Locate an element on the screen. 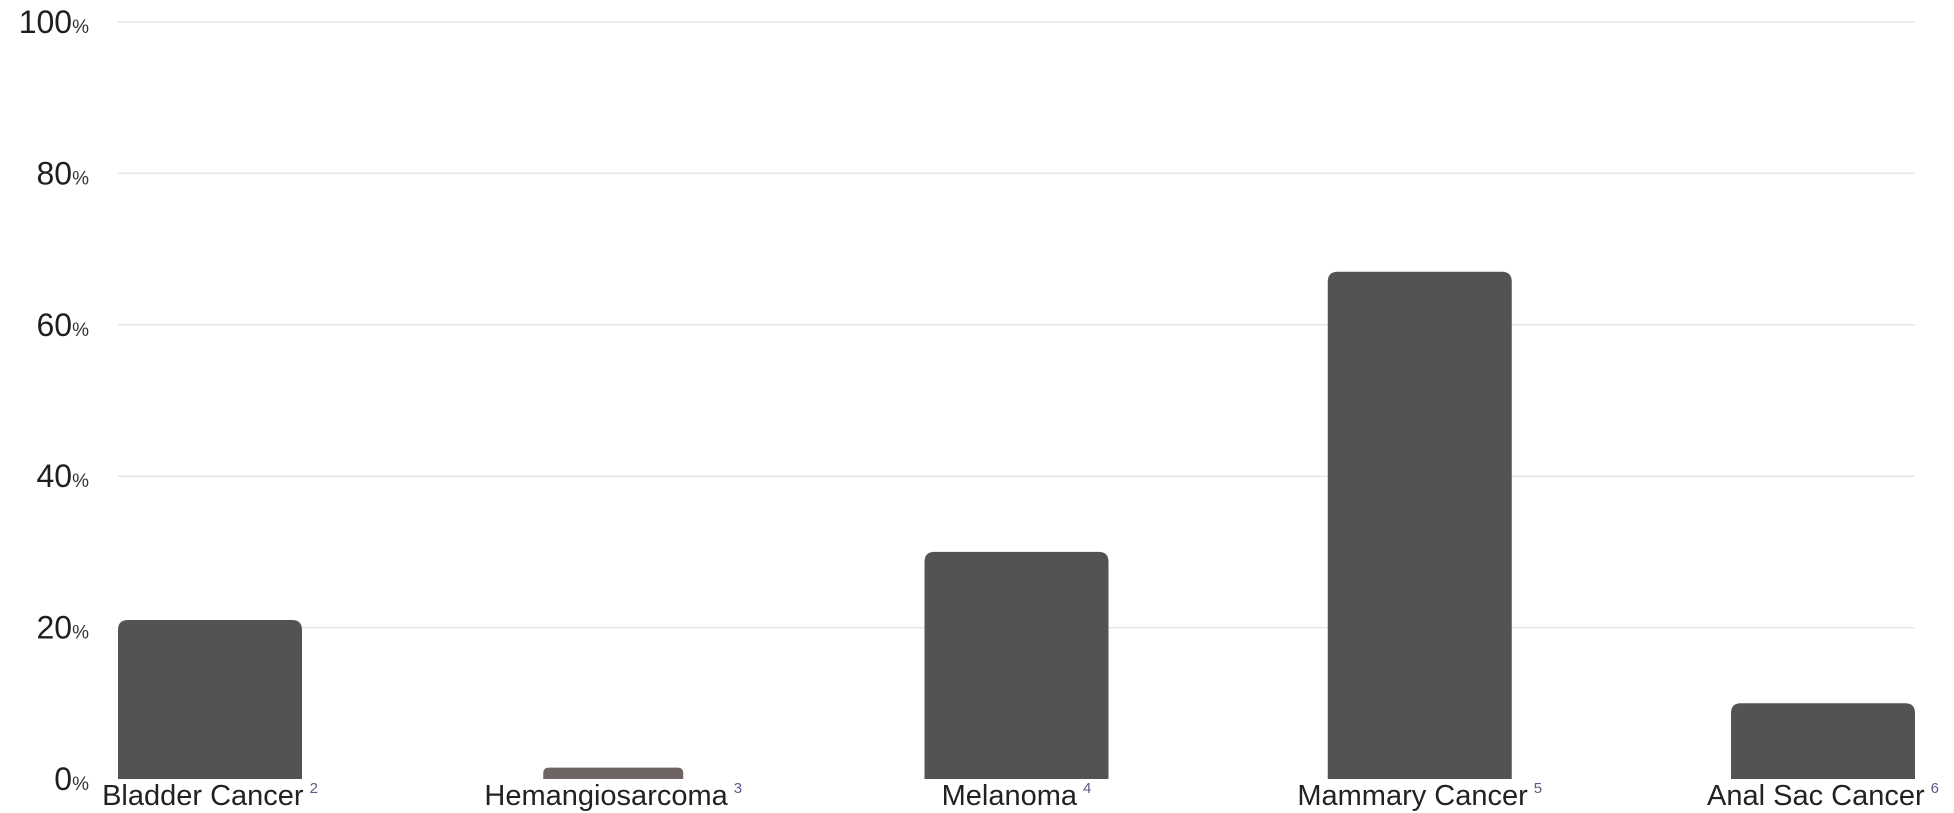  y-tick-value: 100 is located at coordinates (45, 22).